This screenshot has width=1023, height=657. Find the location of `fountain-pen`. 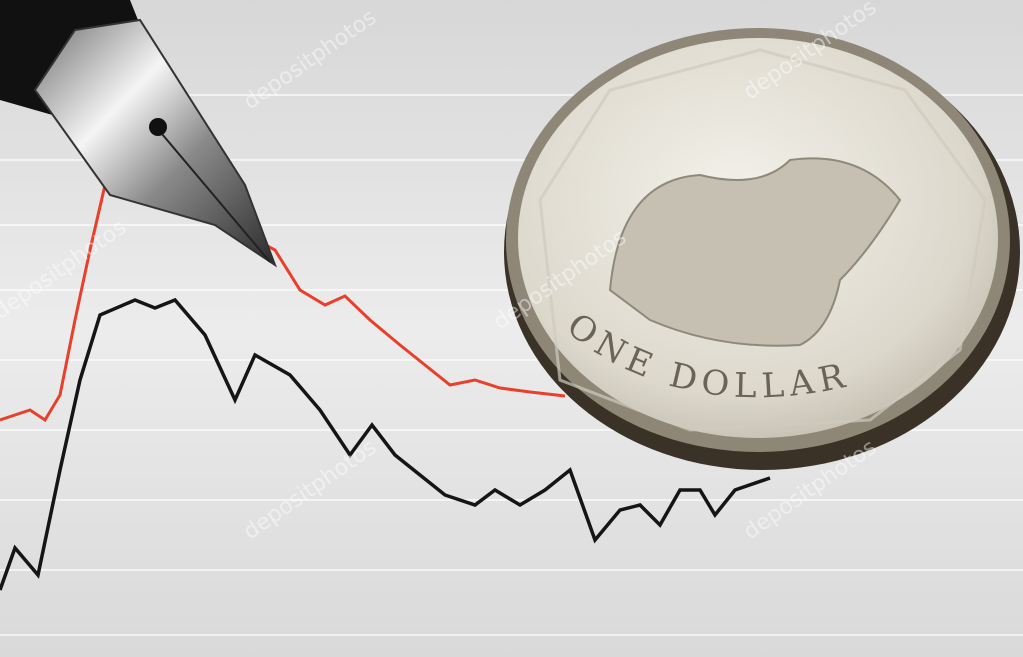

fountain-pen is located at coordinates (139, 134).